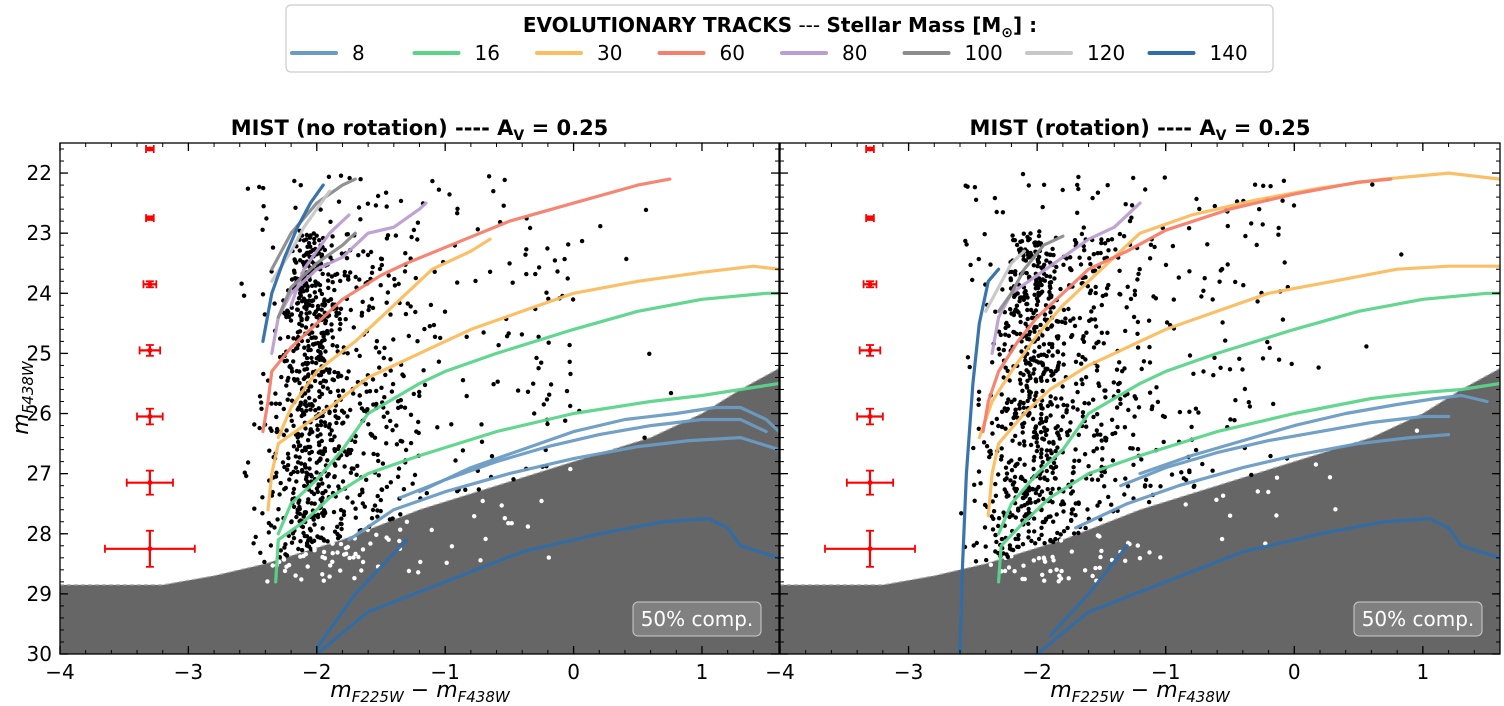  I want to click on x-tick-label: −1, so click(1165, 672).